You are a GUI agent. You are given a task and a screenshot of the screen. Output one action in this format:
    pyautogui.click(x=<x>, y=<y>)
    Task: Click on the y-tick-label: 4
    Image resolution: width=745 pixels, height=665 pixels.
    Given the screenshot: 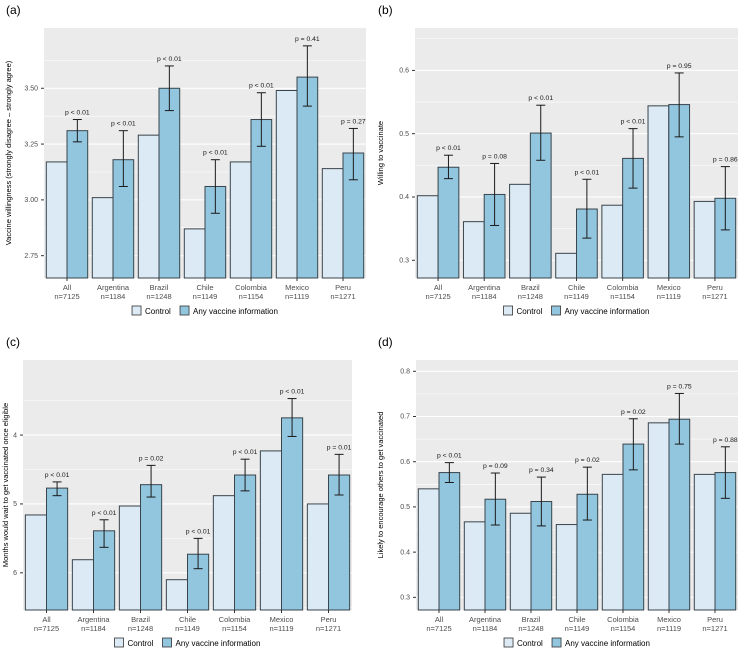 What is the action you would take?
    pyautogui.click(x=15, y=435)
    